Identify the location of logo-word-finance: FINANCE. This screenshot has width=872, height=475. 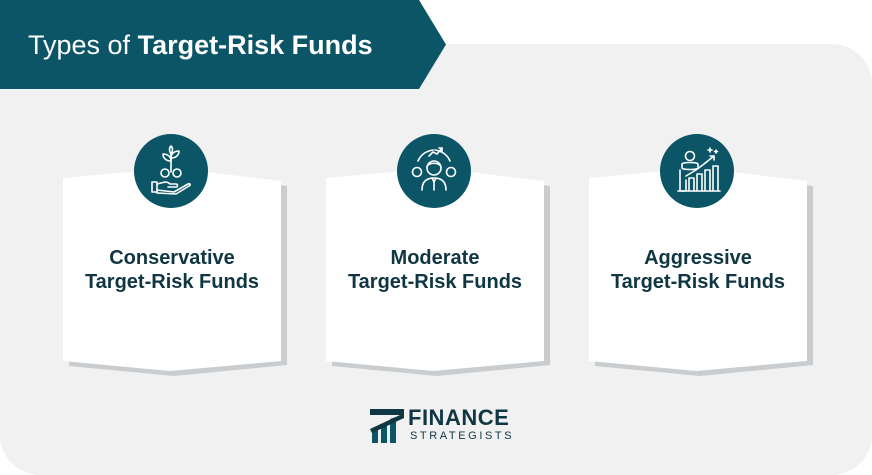
(459, 417).